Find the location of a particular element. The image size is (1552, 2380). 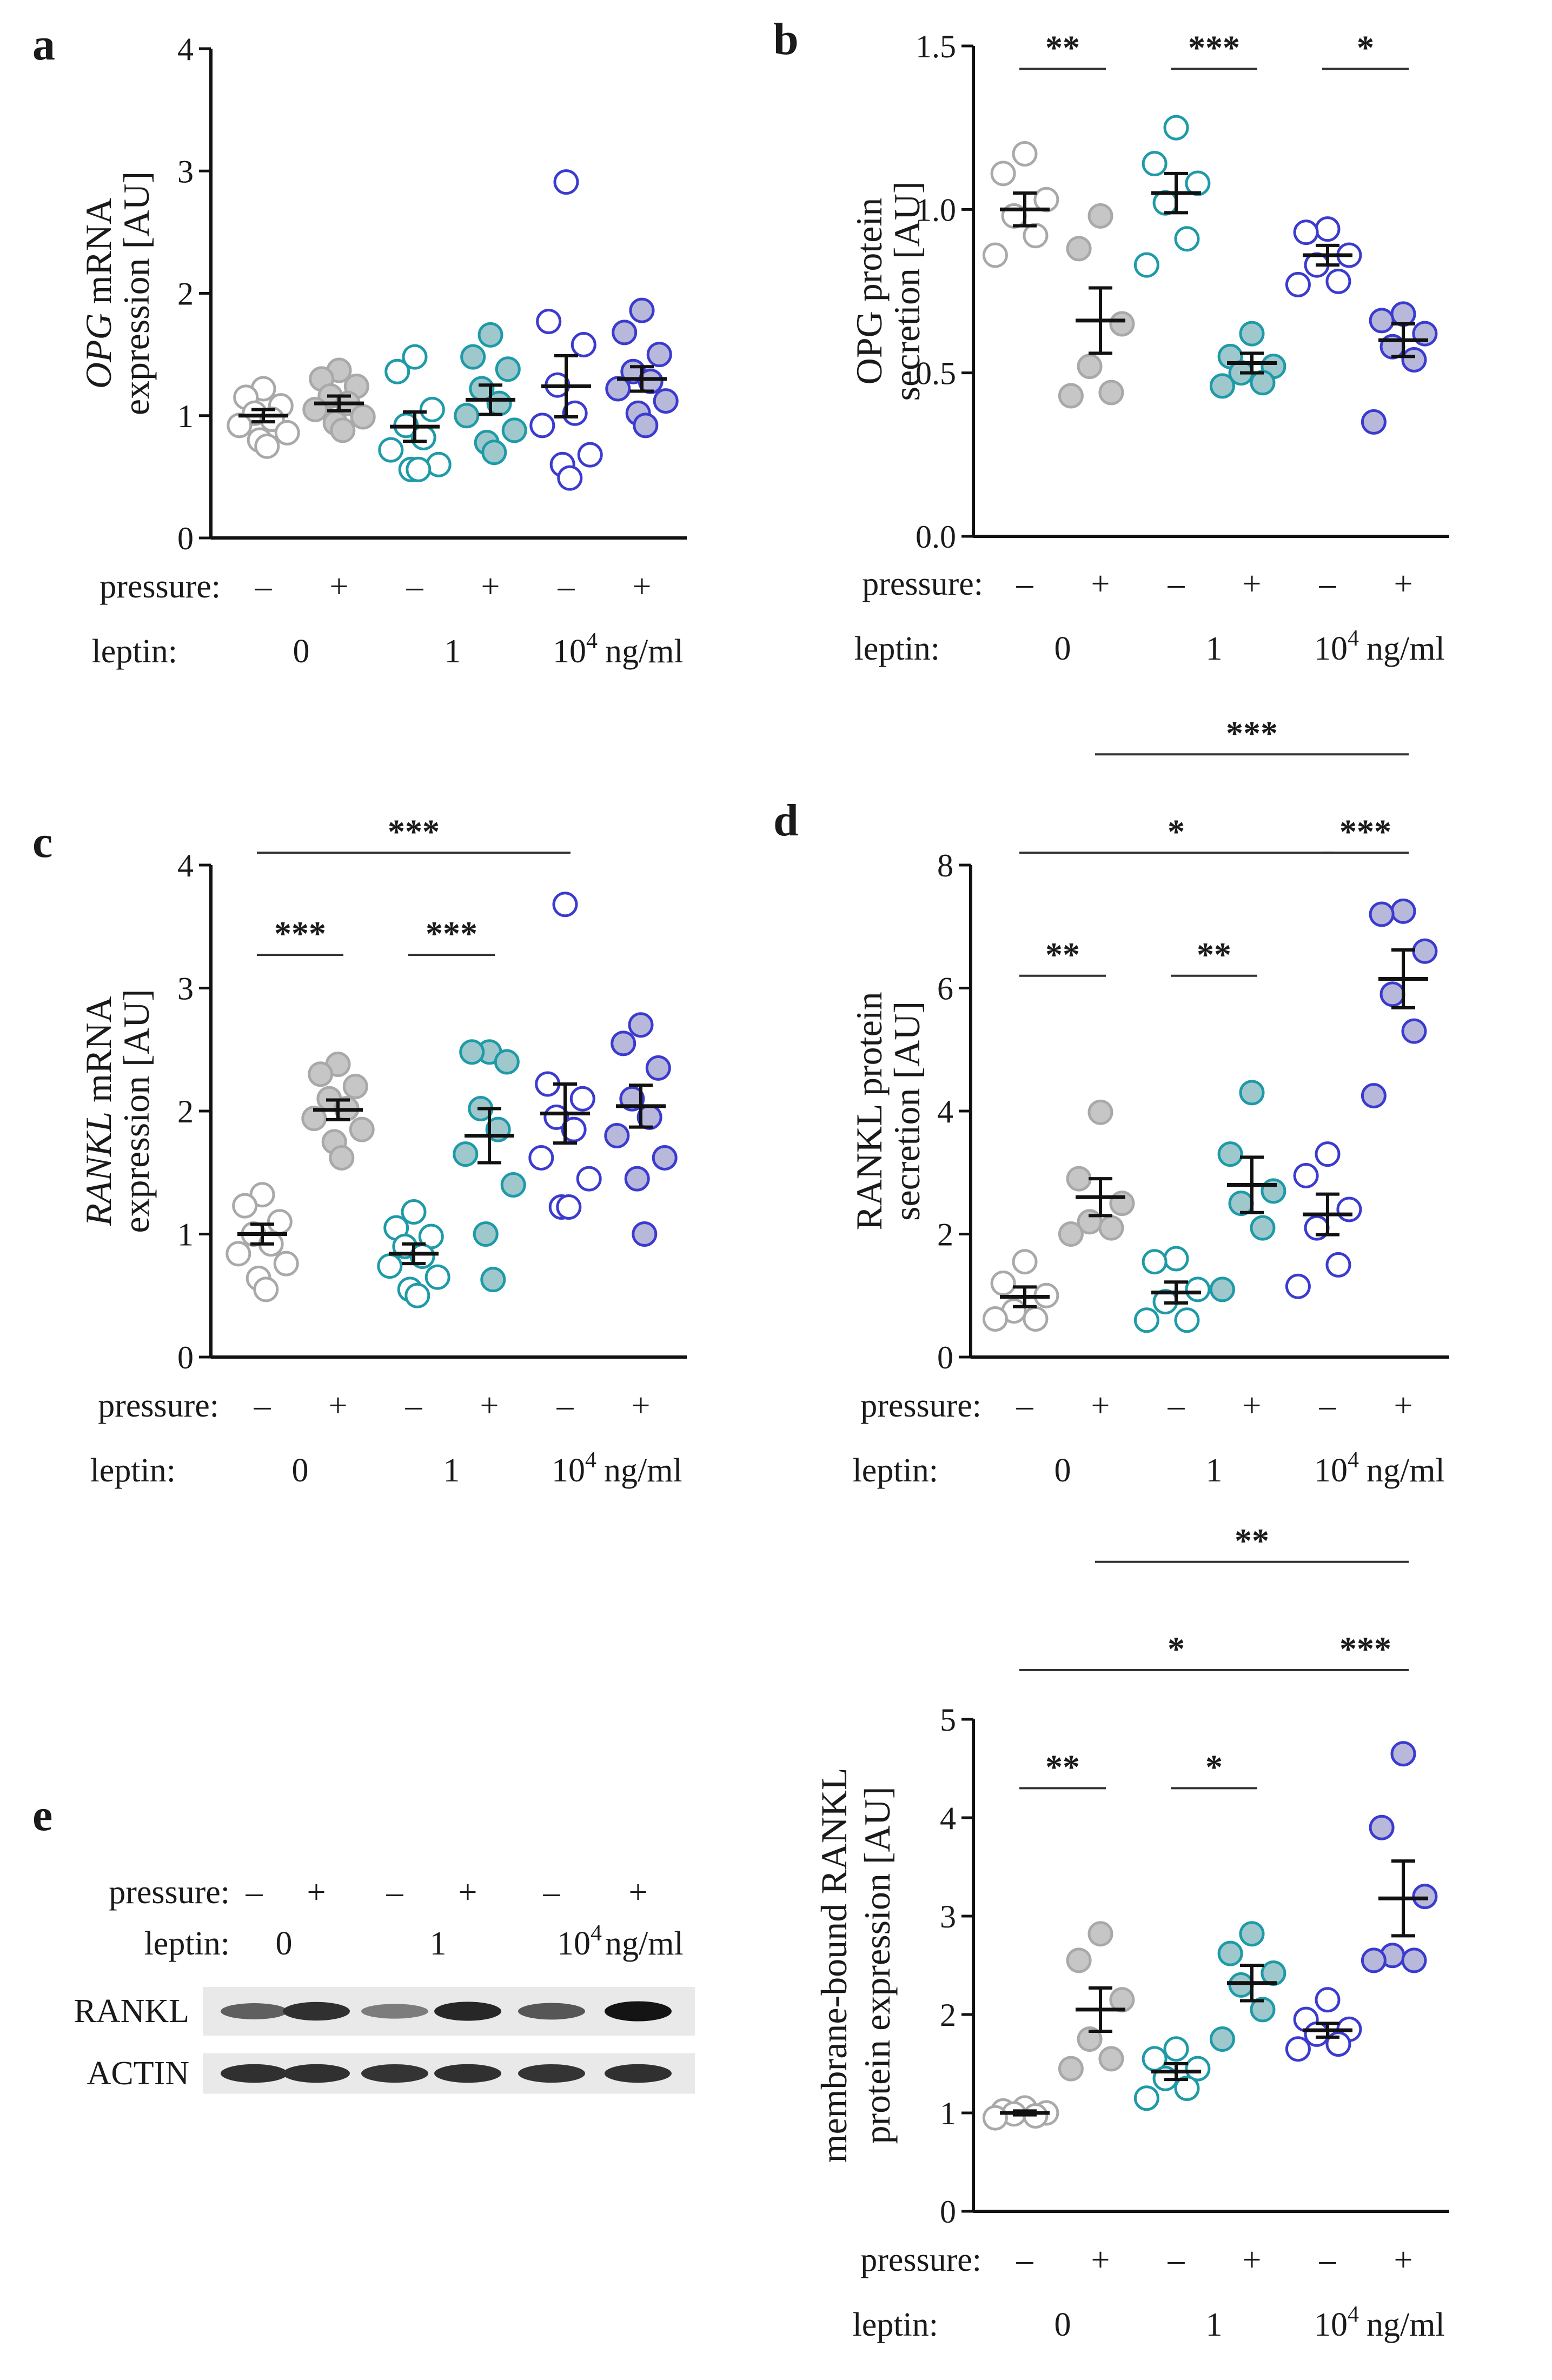

y-axis-title-line1: OPG mRNA is located at coordinates (99, 293).